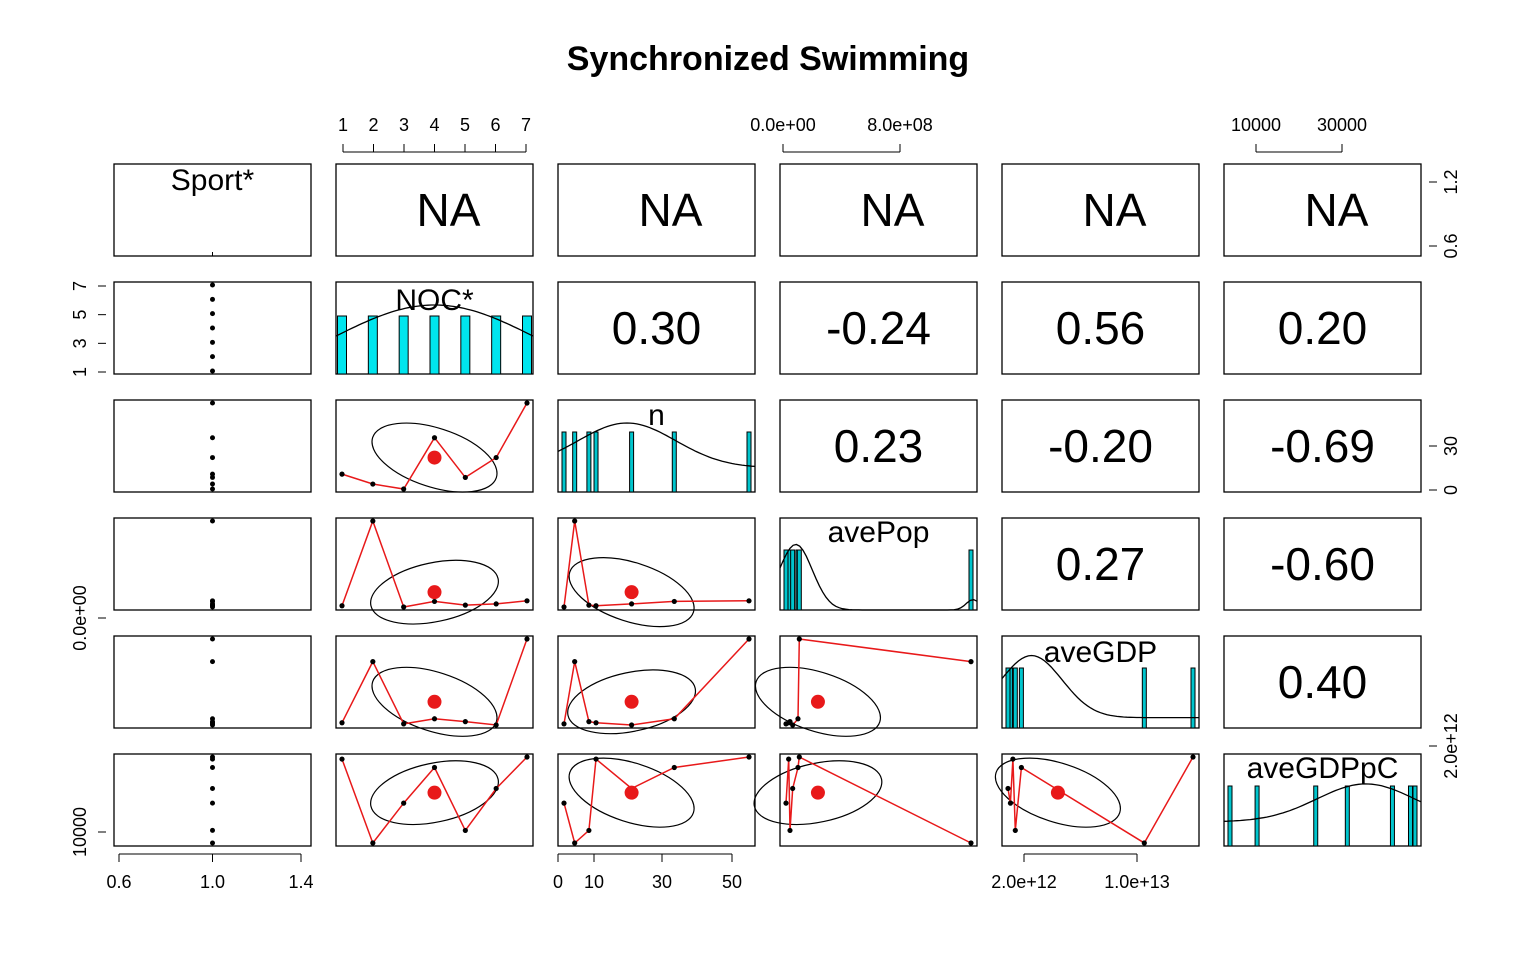  What do you see at coordinates (80, 286) in the screenshot?
I see `left-tick-label: 7` at bounding box center [80, 286].